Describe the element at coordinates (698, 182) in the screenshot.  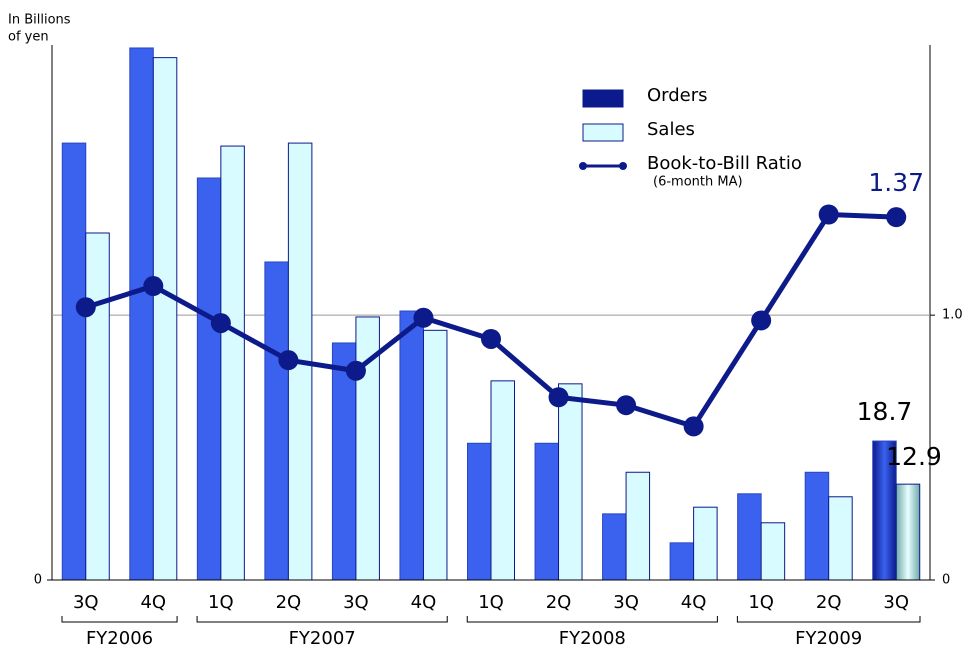
I see `legend-sublabel: (6-month MA)` at that location.